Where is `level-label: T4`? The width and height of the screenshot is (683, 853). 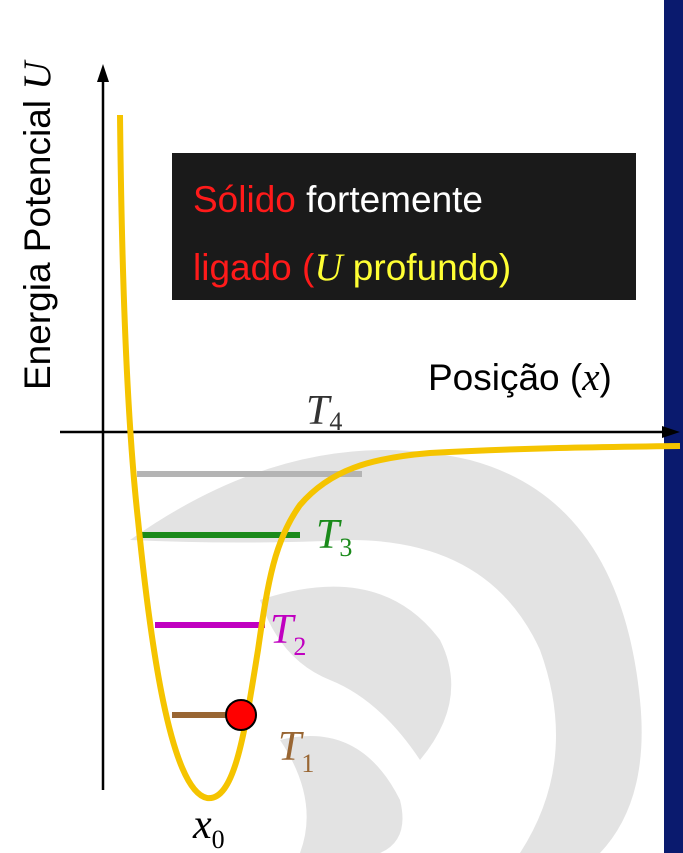 level-label: T4 is located at coordinates (324, 412).